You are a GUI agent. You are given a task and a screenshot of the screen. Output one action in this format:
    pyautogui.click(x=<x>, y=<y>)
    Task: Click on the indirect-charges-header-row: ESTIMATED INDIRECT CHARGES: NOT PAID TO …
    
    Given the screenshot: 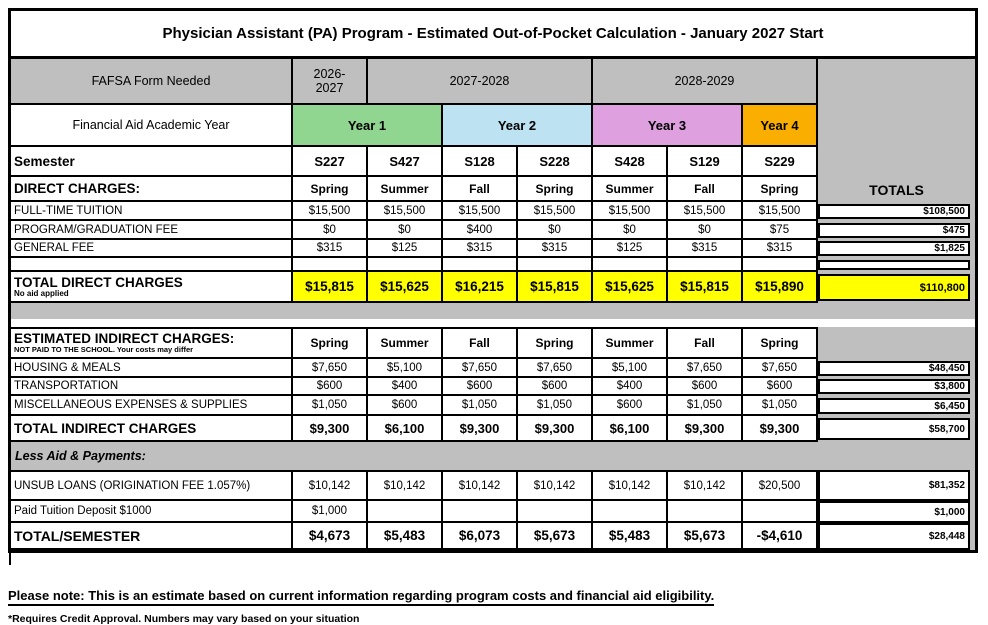 What is the action you would take?
    pyautogui.click(x=493, y=343)
    